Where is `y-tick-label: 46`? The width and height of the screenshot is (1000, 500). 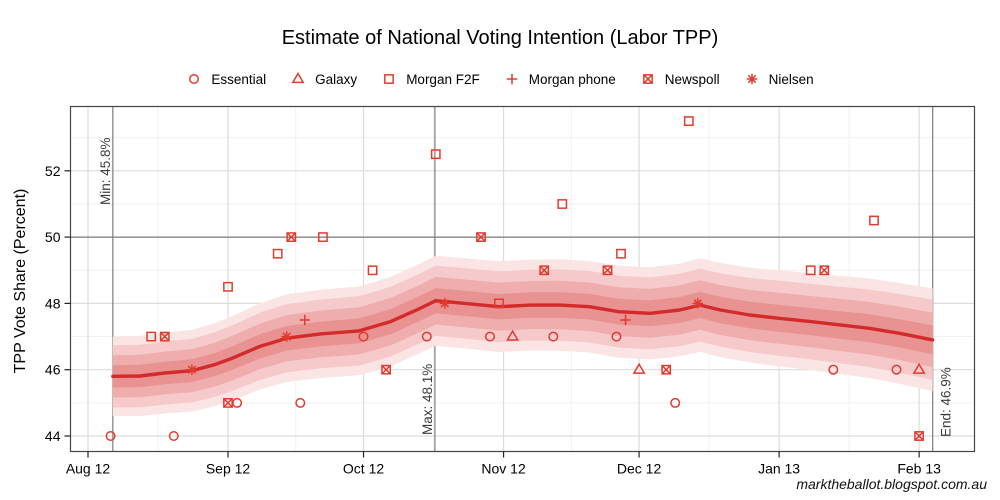 y-tick-label: 46 is located at coordinates (53, 370).